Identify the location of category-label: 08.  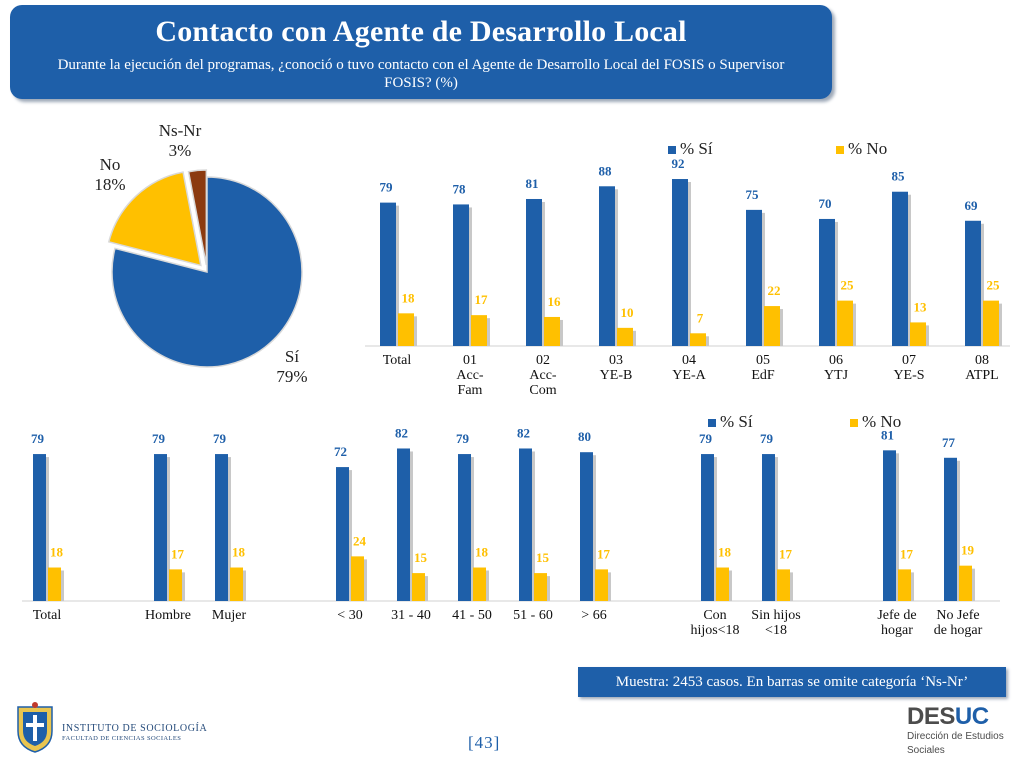
(982, 360).